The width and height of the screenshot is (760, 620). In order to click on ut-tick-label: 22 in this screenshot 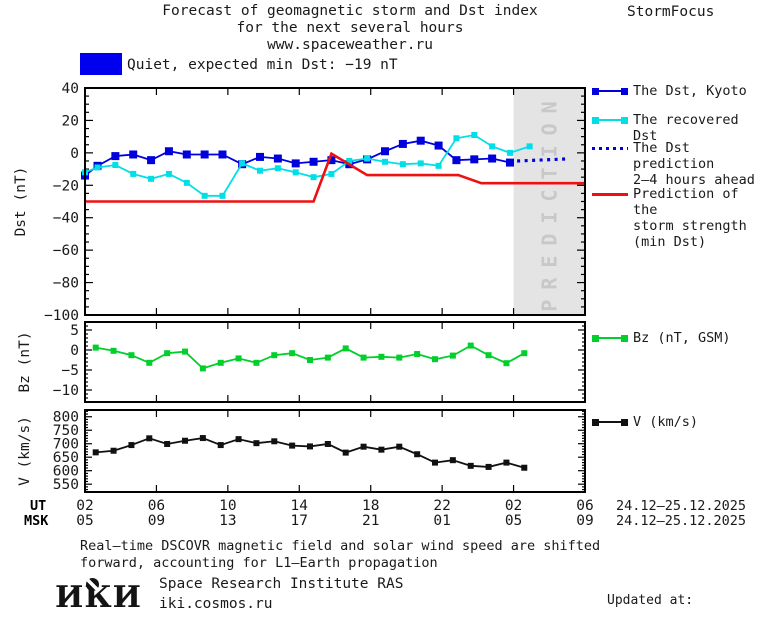, I will do `click(441, 506)`.